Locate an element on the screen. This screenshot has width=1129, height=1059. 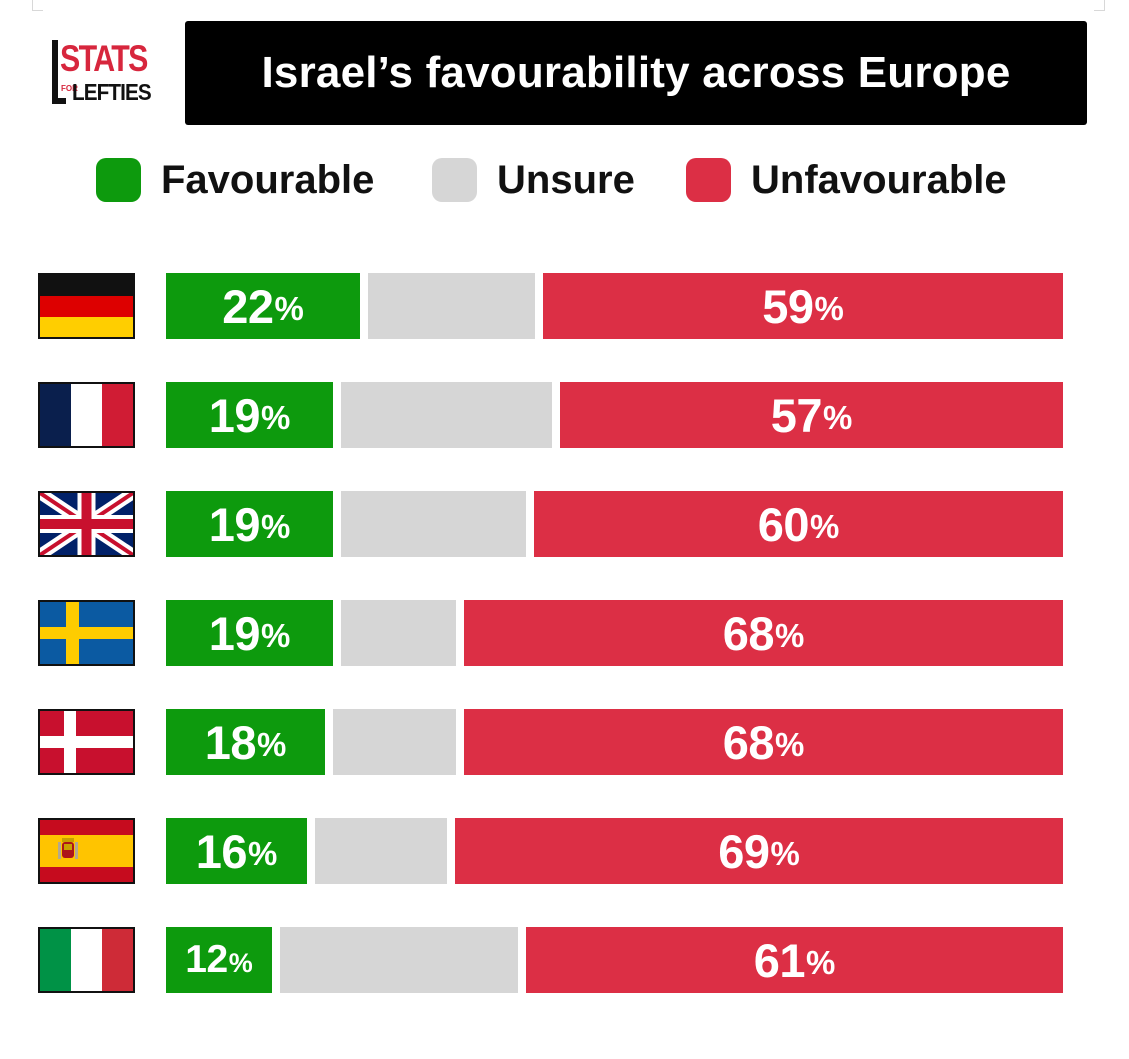
bar-unfavourable-italy: 61% is located at coordinates (794, 960).